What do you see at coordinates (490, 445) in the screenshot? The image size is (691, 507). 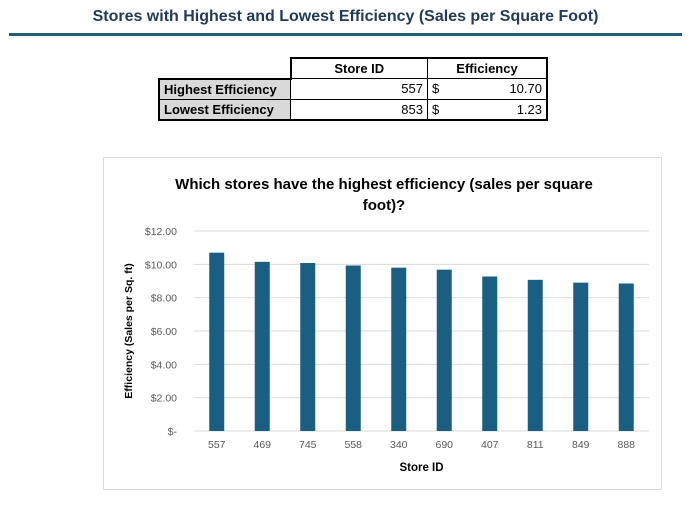 I see `x-tick-label: 407` at bounding box center [490, 445].